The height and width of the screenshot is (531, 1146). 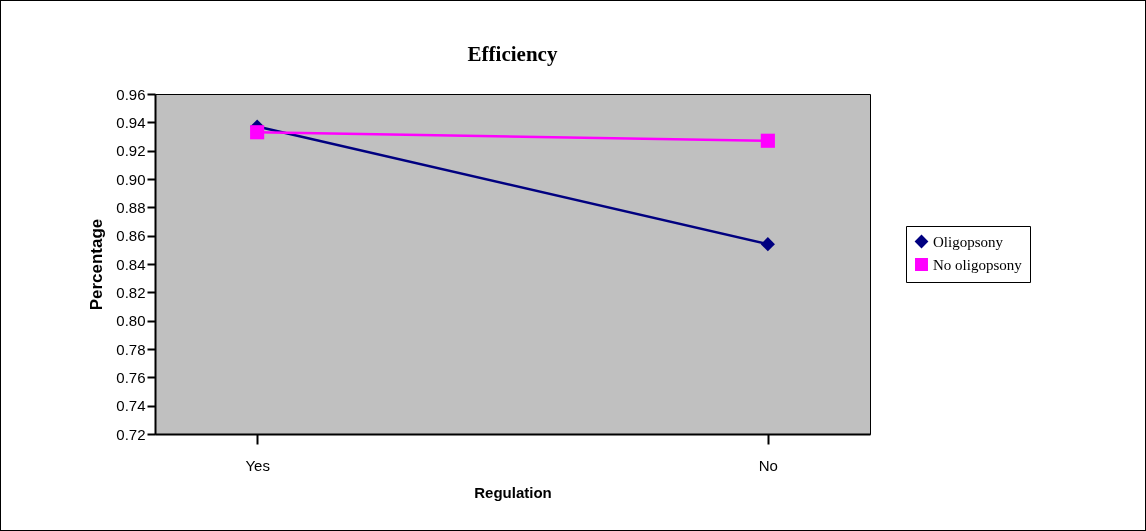 I want to click on y-tick-label: 0.82, so click(x=131, y=292).